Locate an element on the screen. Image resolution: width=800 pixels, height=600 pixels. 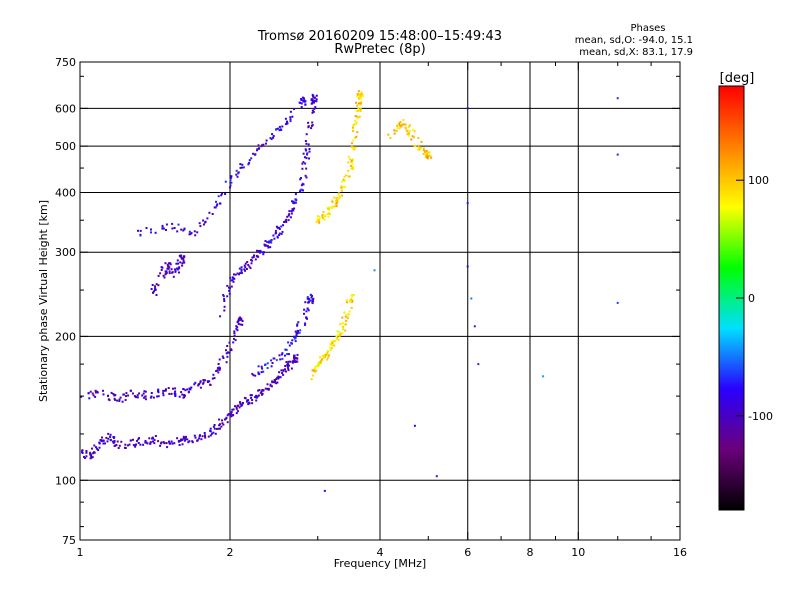
x-tick-label: 16 is located at coordinates (680, 552).